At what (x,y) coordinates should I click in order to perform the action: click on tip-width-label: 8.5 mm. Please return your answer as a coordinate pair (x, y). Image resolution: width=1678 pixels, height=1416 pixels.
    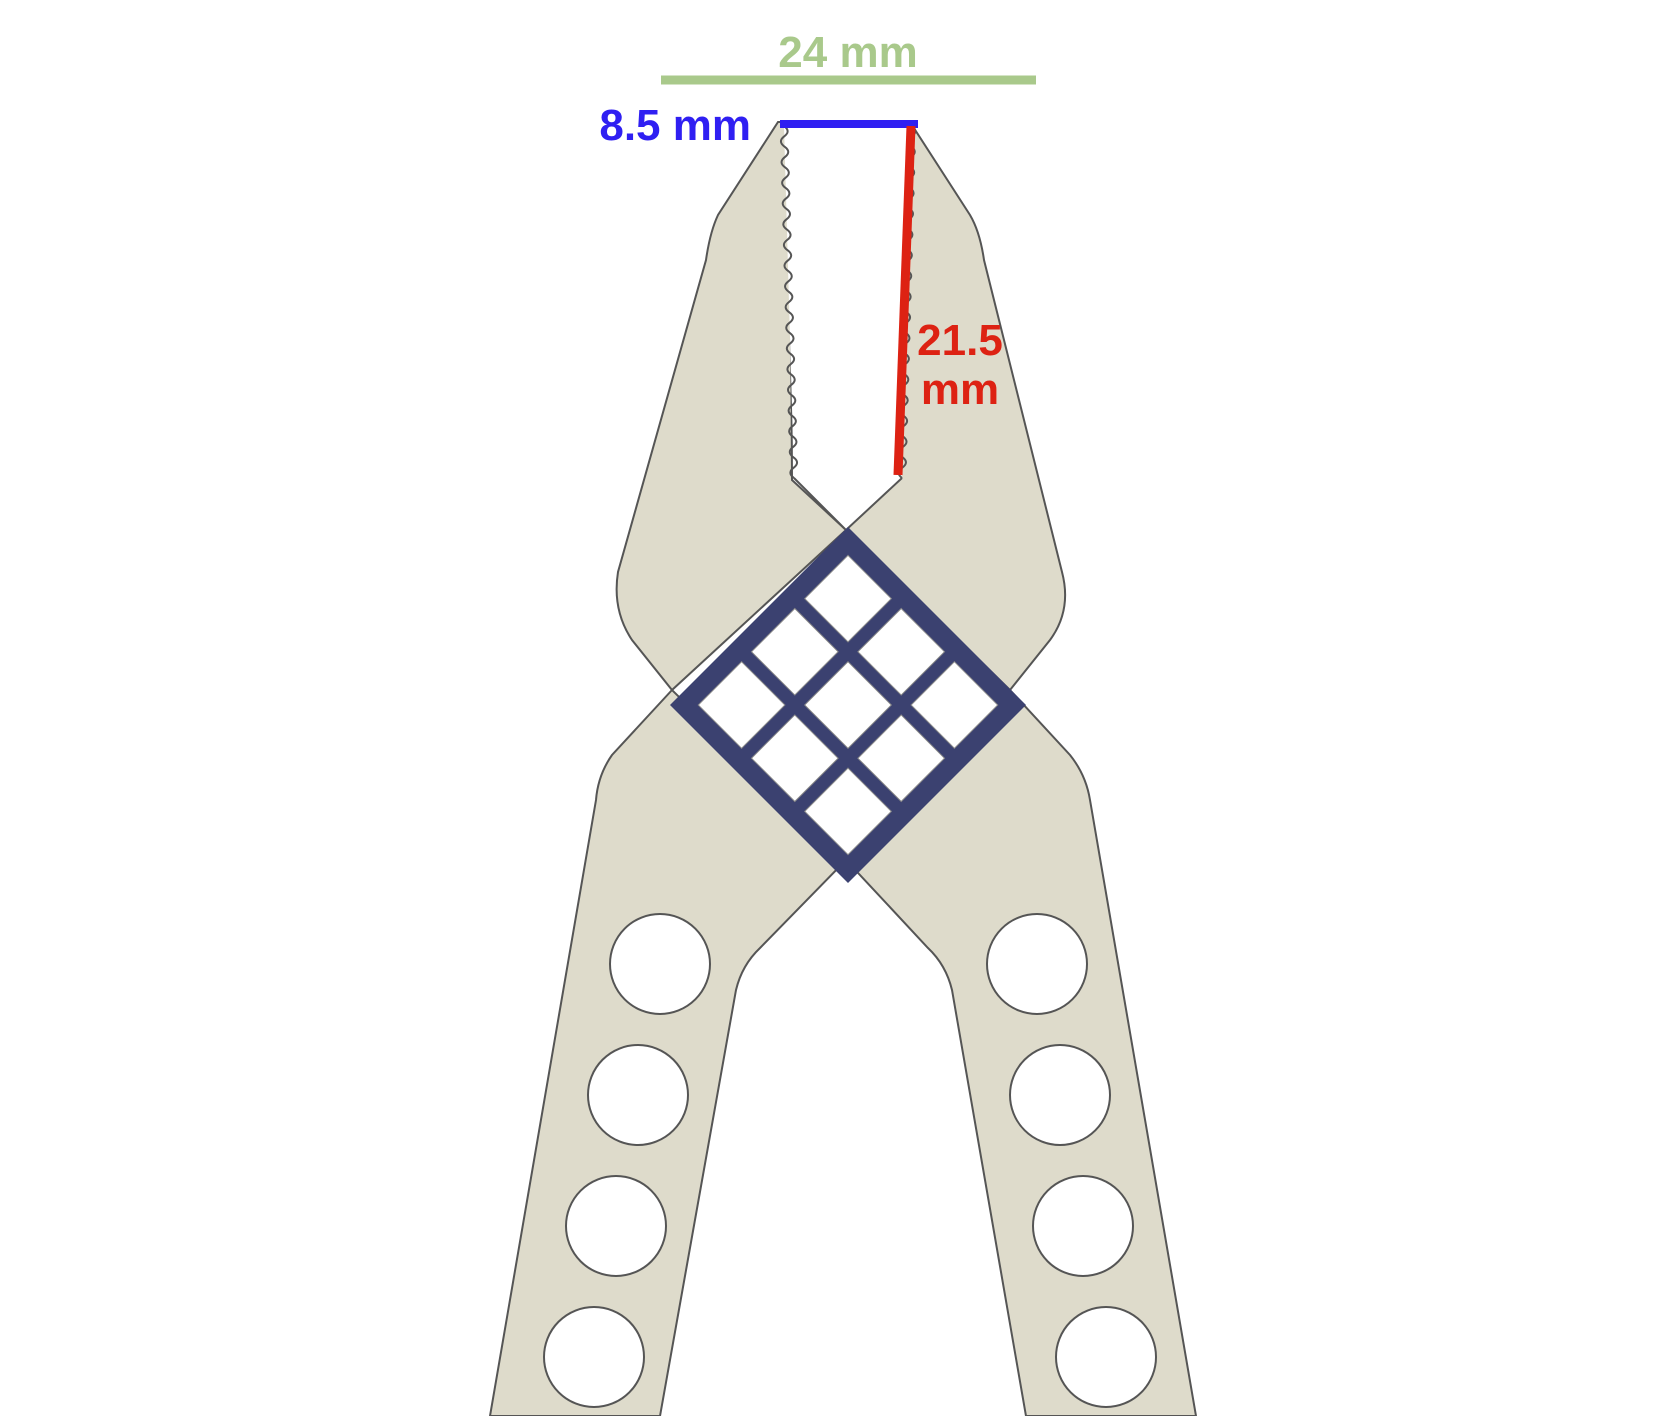
    Looking at the image, I should click on (675, 125).